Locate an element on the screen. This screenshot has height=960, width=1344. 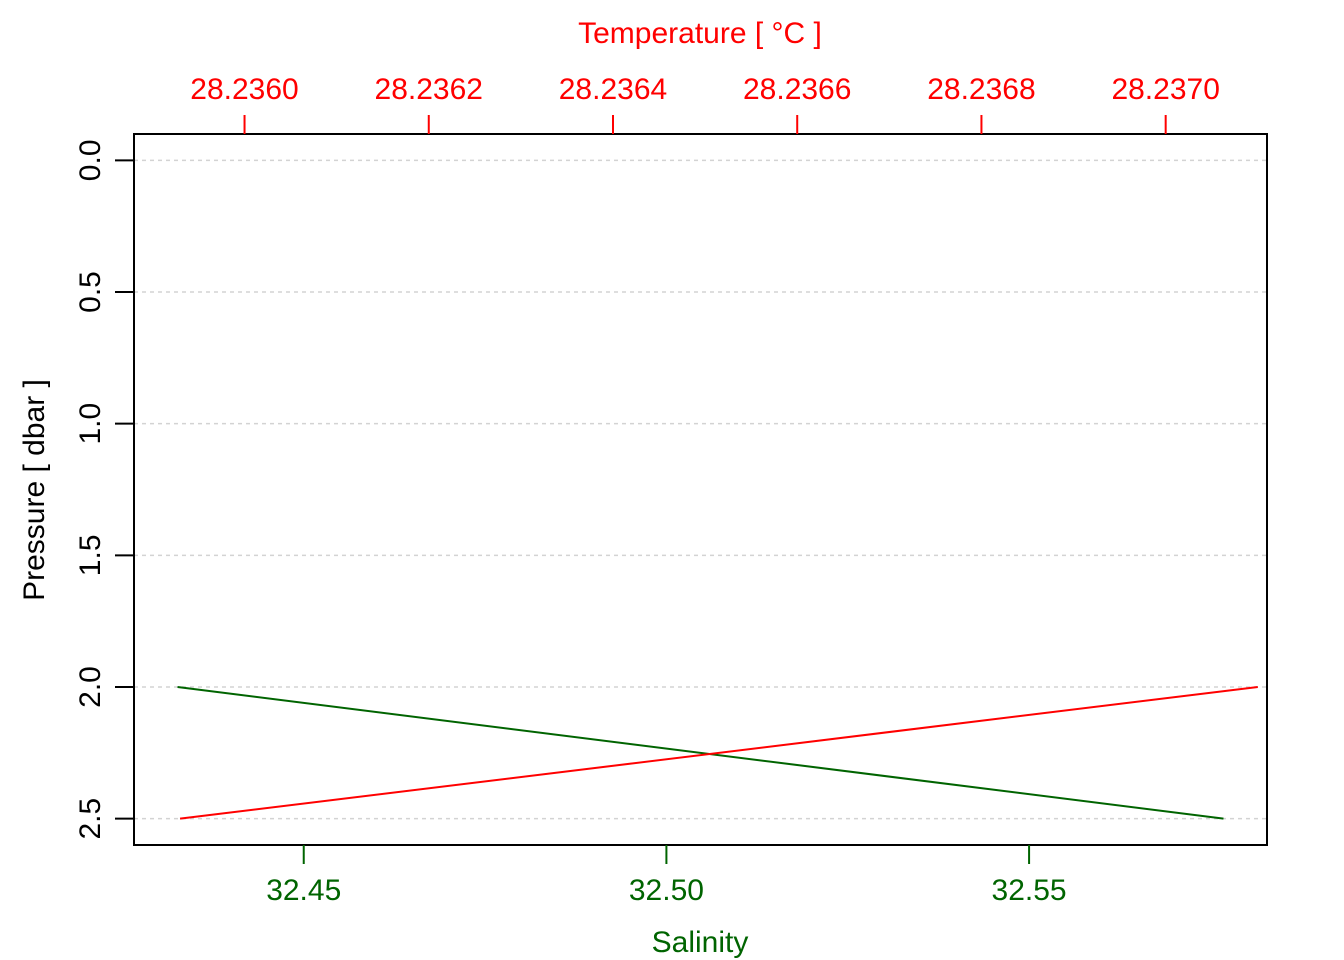
pressure-axis: 0.0 0.5 1.0 1.5 2.0 2.5 is located at coordinates (104, 489).